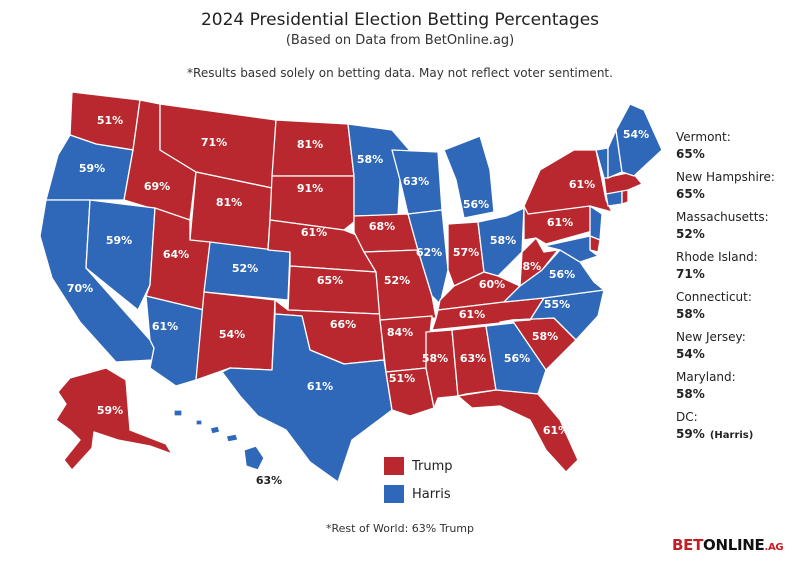 The width and height of the screenshot is (800, 564). I want to click on label-fl: 61%, so click(556, 430).